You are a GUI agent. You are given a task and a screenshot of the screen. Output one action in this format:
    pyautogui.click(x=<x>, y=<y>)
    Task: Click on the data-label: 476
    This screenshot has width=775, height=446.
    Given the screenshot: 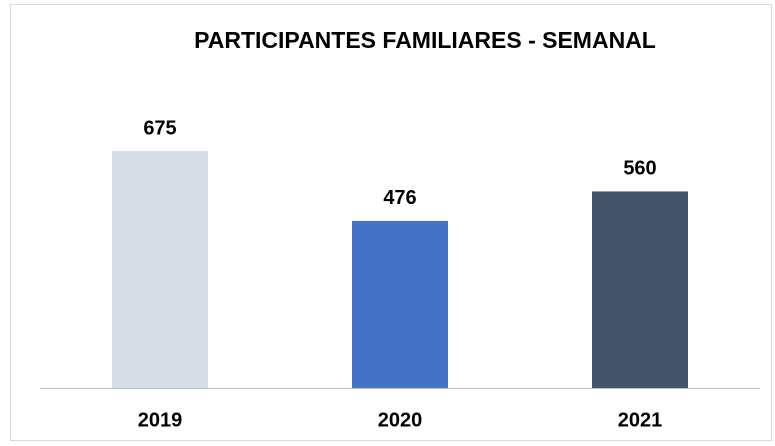 What is the action you would take?
    pyautogui.click(x=399, y=198)
    